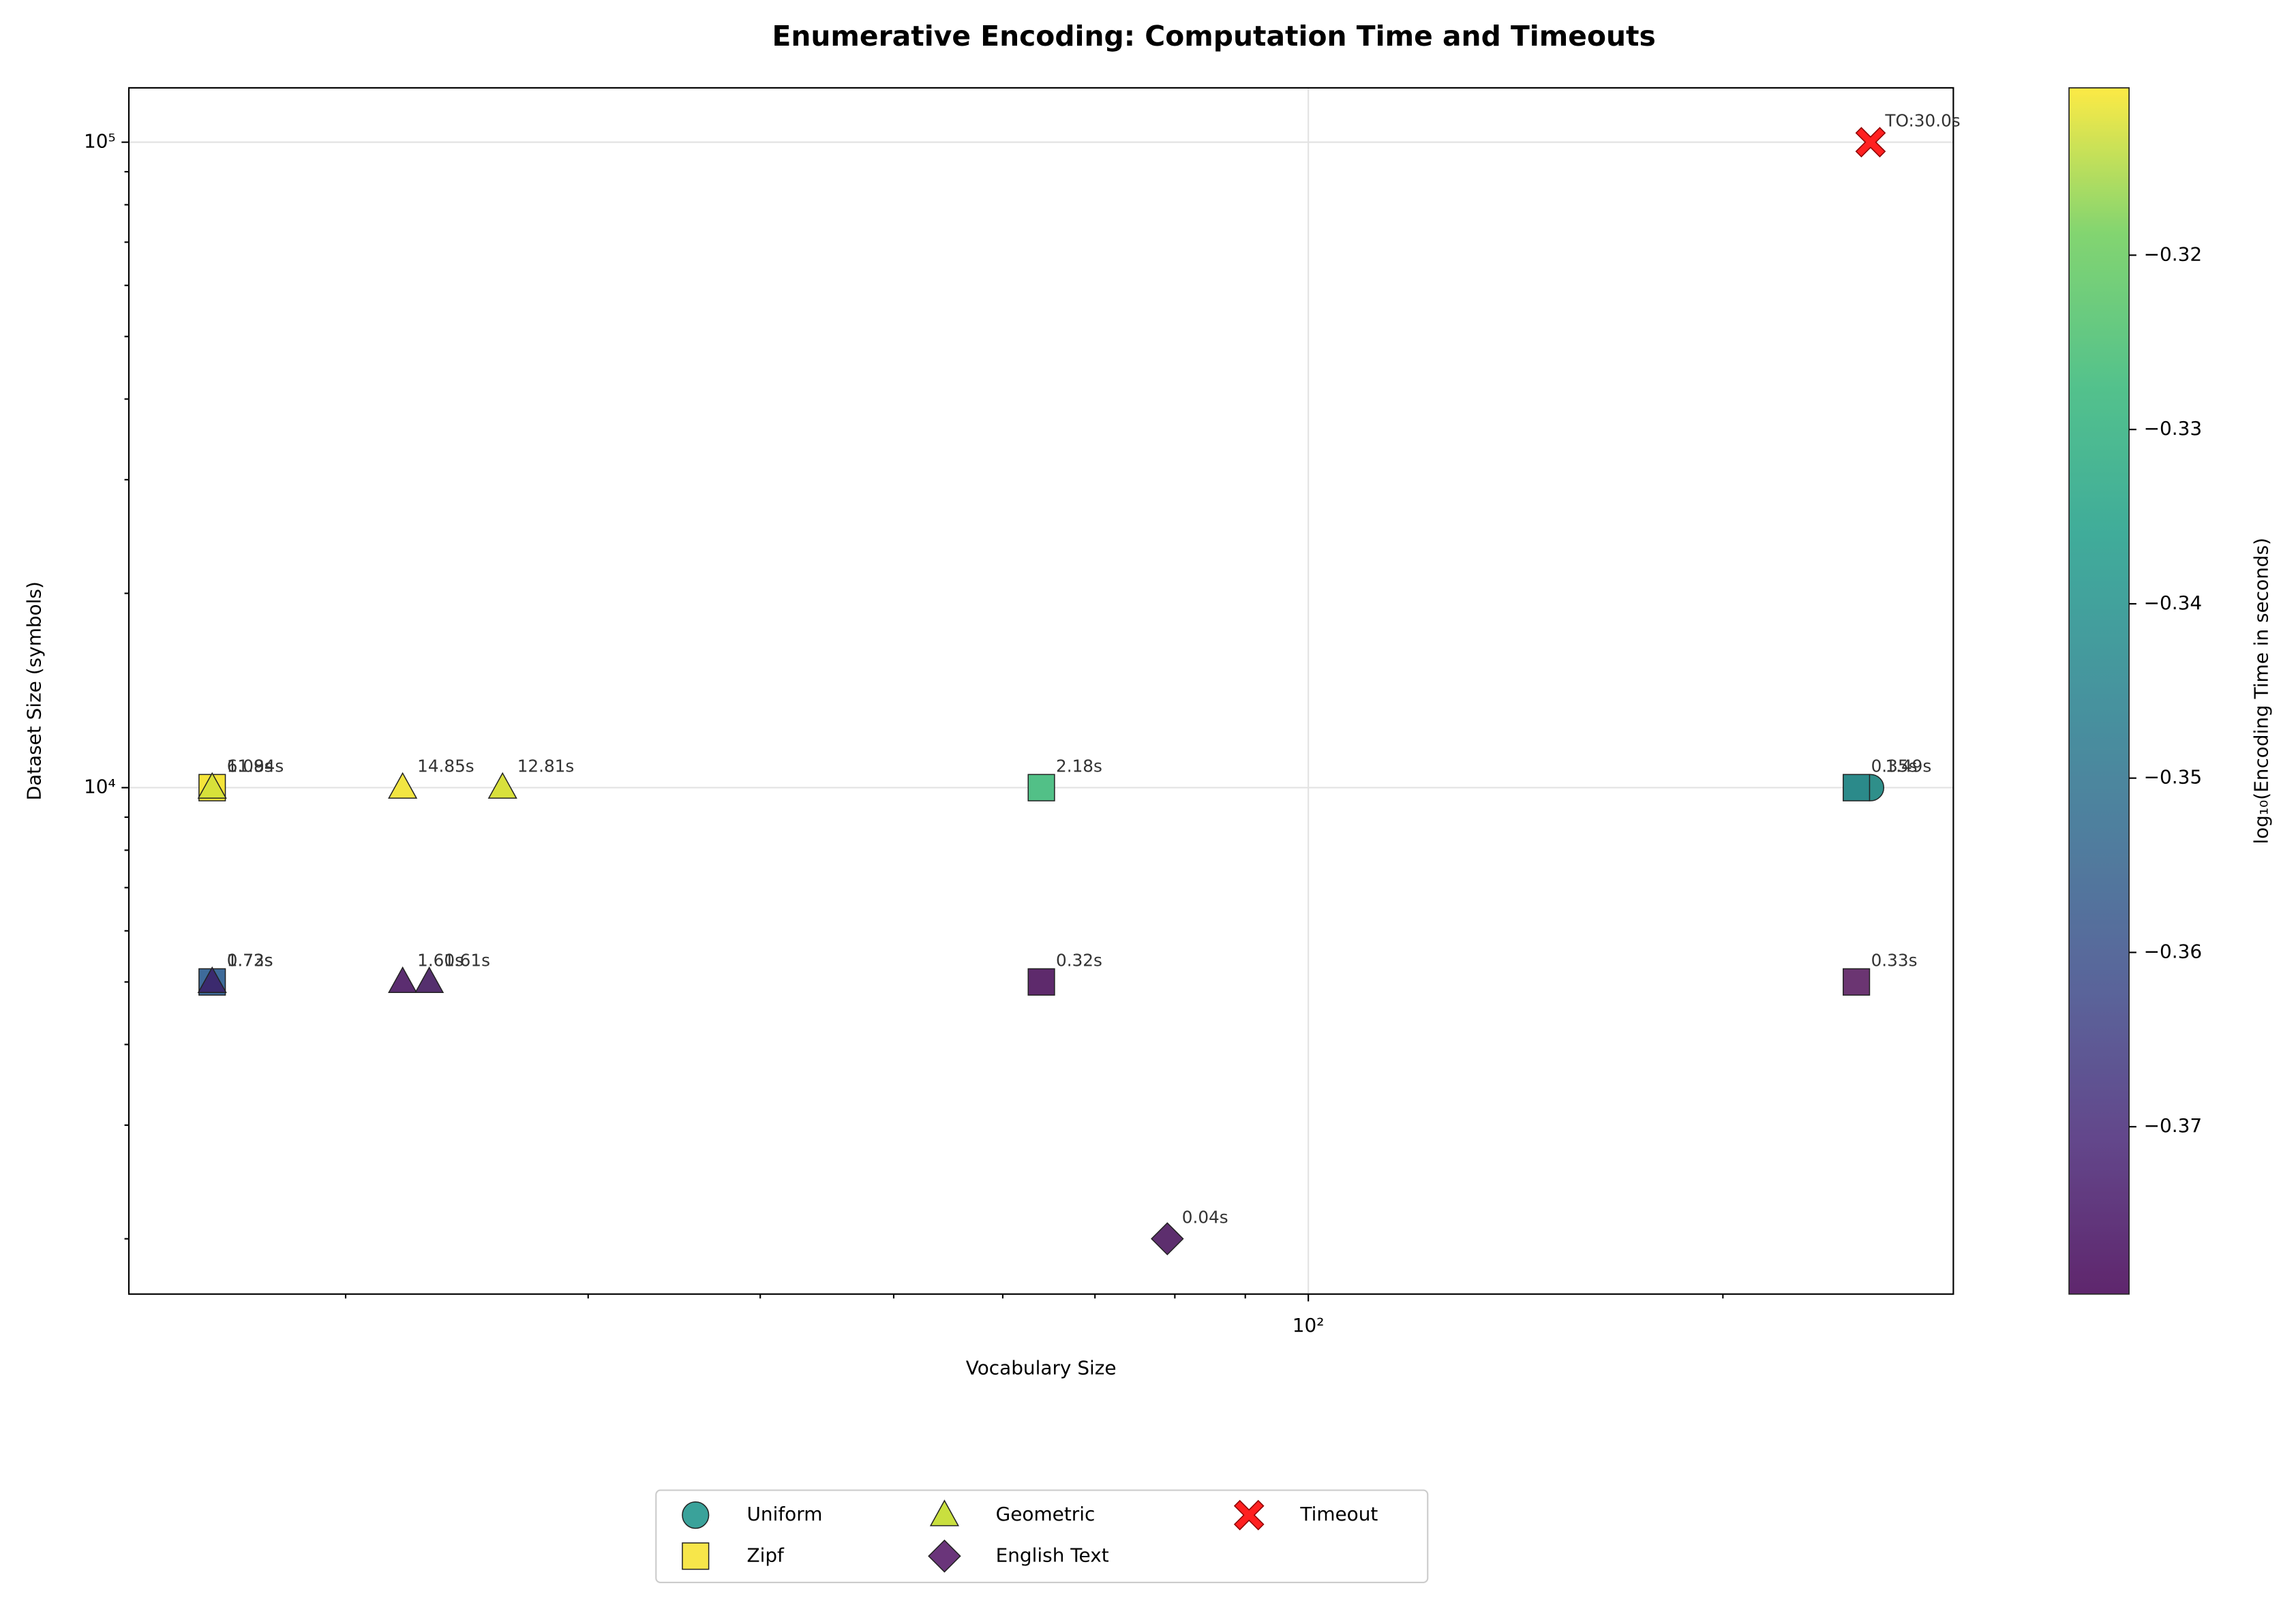  Describe the element at coordinates (2173, 428) in the screenshot. I see `colorbar-tick-label: −0.33` at that location.